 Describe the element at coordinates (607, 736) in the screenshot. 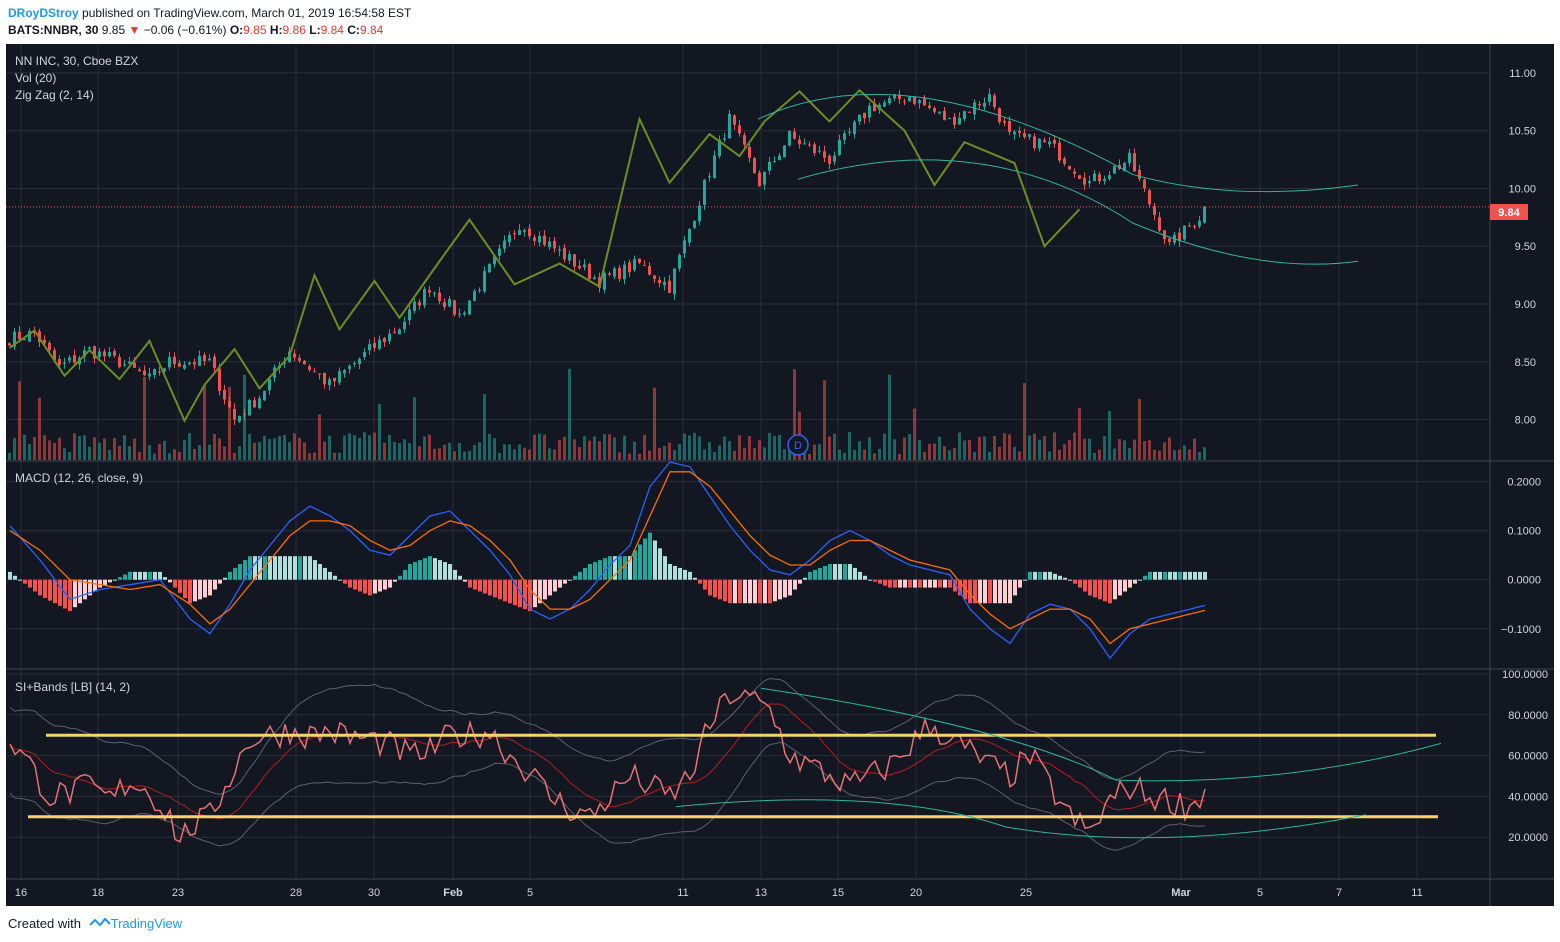

I see `si-upper-band` at that location.